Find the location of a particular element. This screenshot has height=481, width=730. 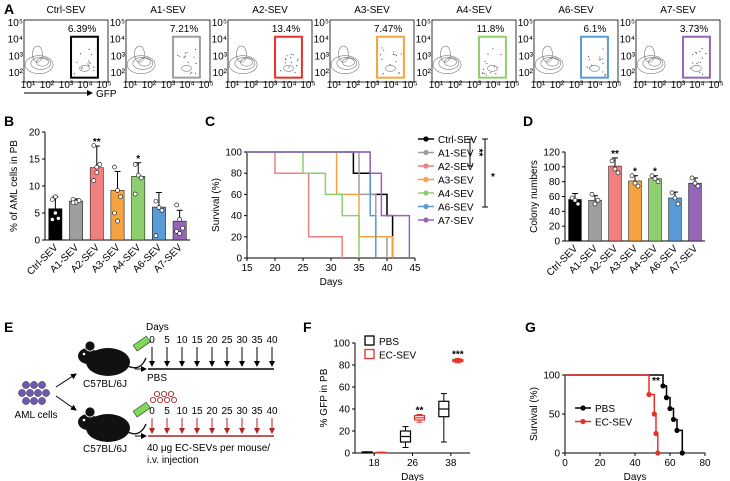

x-tick-label: 26 is located at coordinates (413, 463).